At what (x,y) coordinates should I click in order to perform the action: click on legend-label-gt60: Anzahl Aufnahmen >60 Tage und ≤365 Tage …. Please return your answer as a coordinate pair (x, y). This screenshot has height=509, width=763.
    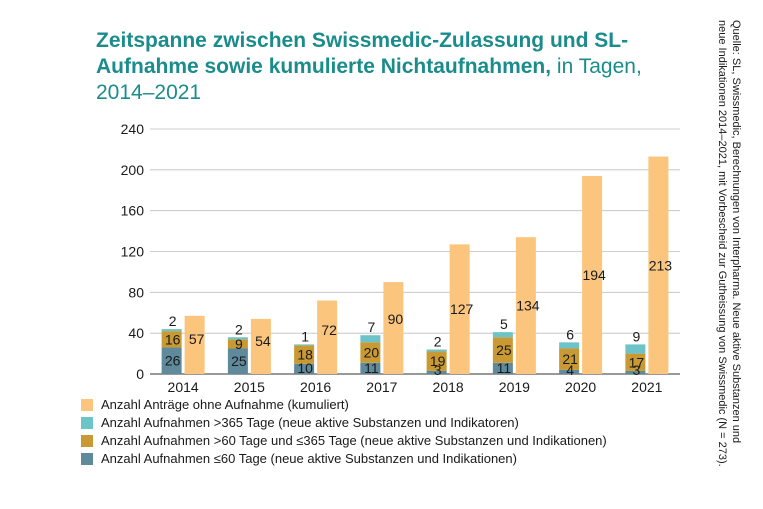
    Looking at the image, I should click on (354, 440).